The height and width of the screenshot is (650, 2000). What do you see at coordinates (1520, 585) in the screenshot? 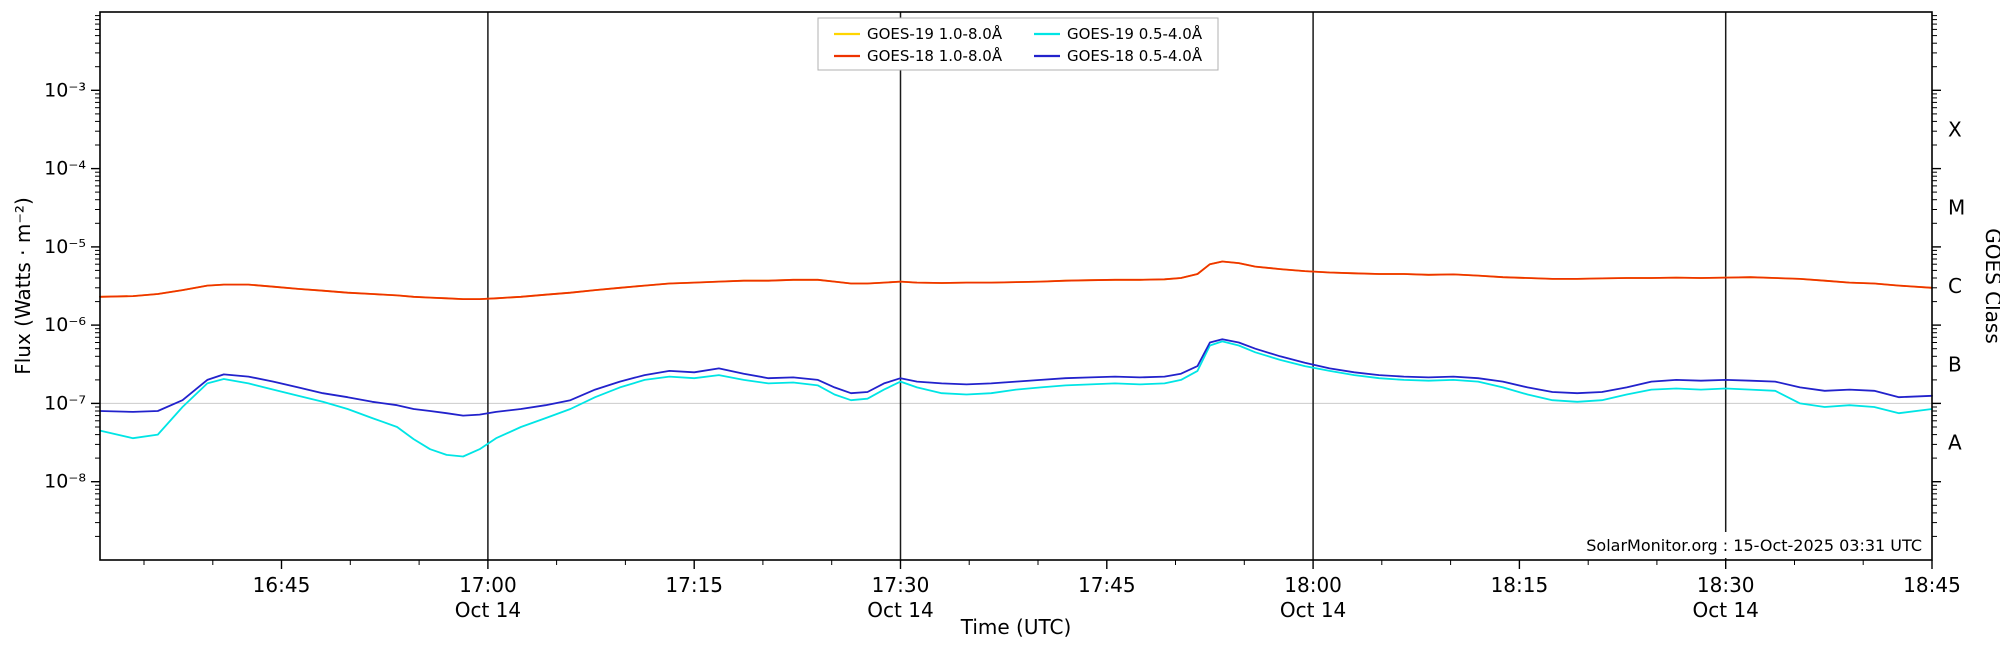
I see `x-tick-label: 18:15` at bounding box center [1520, 585].